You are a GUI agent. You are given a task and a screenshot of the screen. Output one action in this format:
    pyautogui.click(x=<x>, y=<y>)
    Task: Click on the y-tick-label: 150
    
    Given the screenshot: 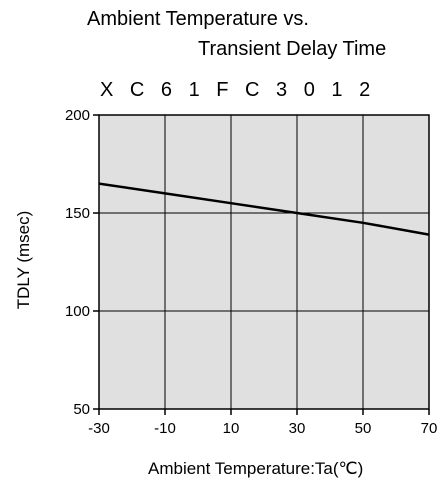 What is the action you would take?
    pyautogui.click(x=77, y=213)
    